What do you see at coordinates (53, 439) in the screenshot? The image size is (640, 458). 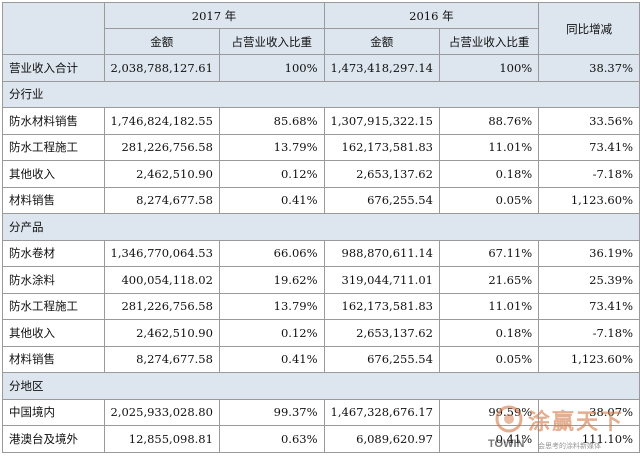 I see `row-label: 港澳台及境外` at bounding box center [53, 439].